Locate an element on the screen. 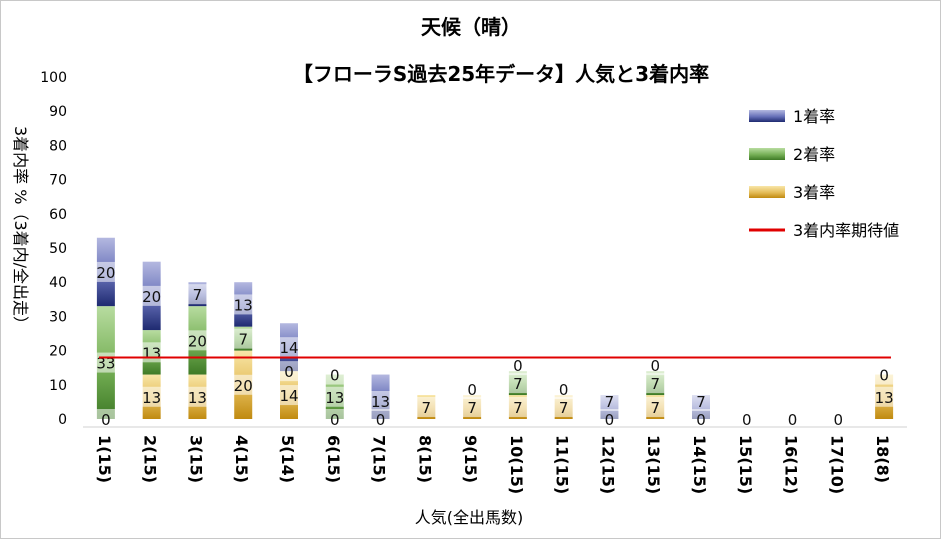 The width and height of the screenshot is (941, 542). x-tick-label: 4(15) is located at coordinates (241, 459).